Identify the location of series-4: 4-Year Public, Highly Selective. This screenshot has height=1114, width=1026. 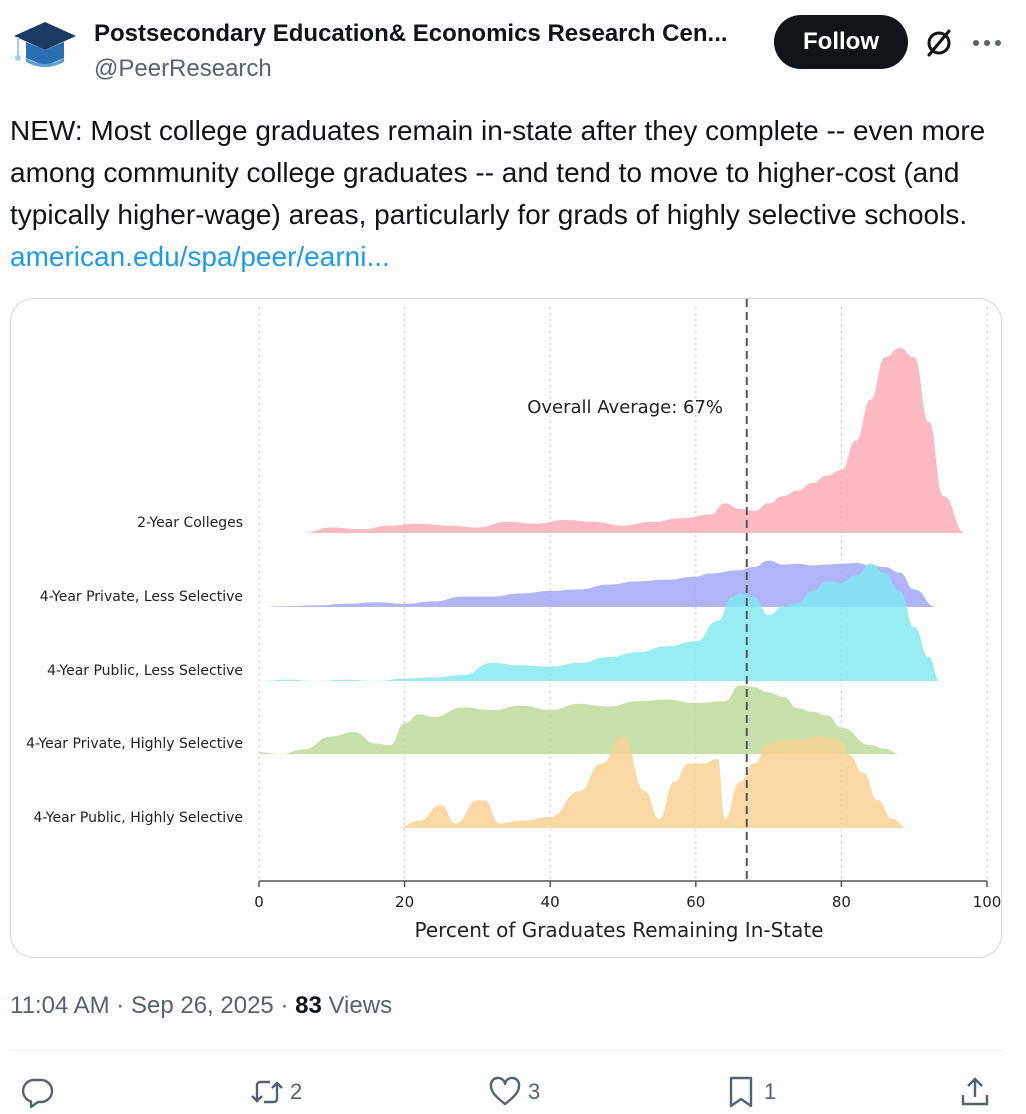
(470, 782).